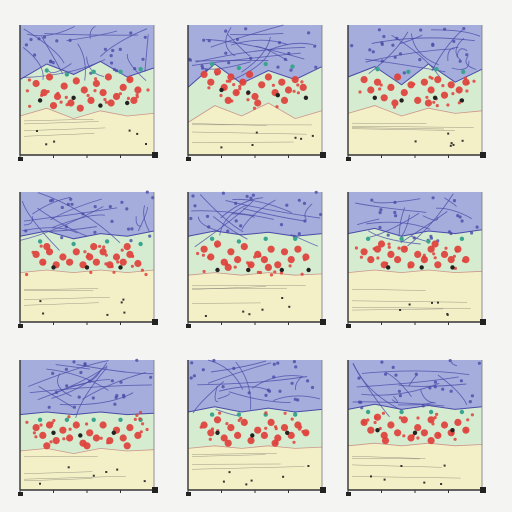 This screenshot has width=512, height=512. Describe the element at coordinates (87, 271) in the screenshot. I see `boundary-lower-line` at that location.